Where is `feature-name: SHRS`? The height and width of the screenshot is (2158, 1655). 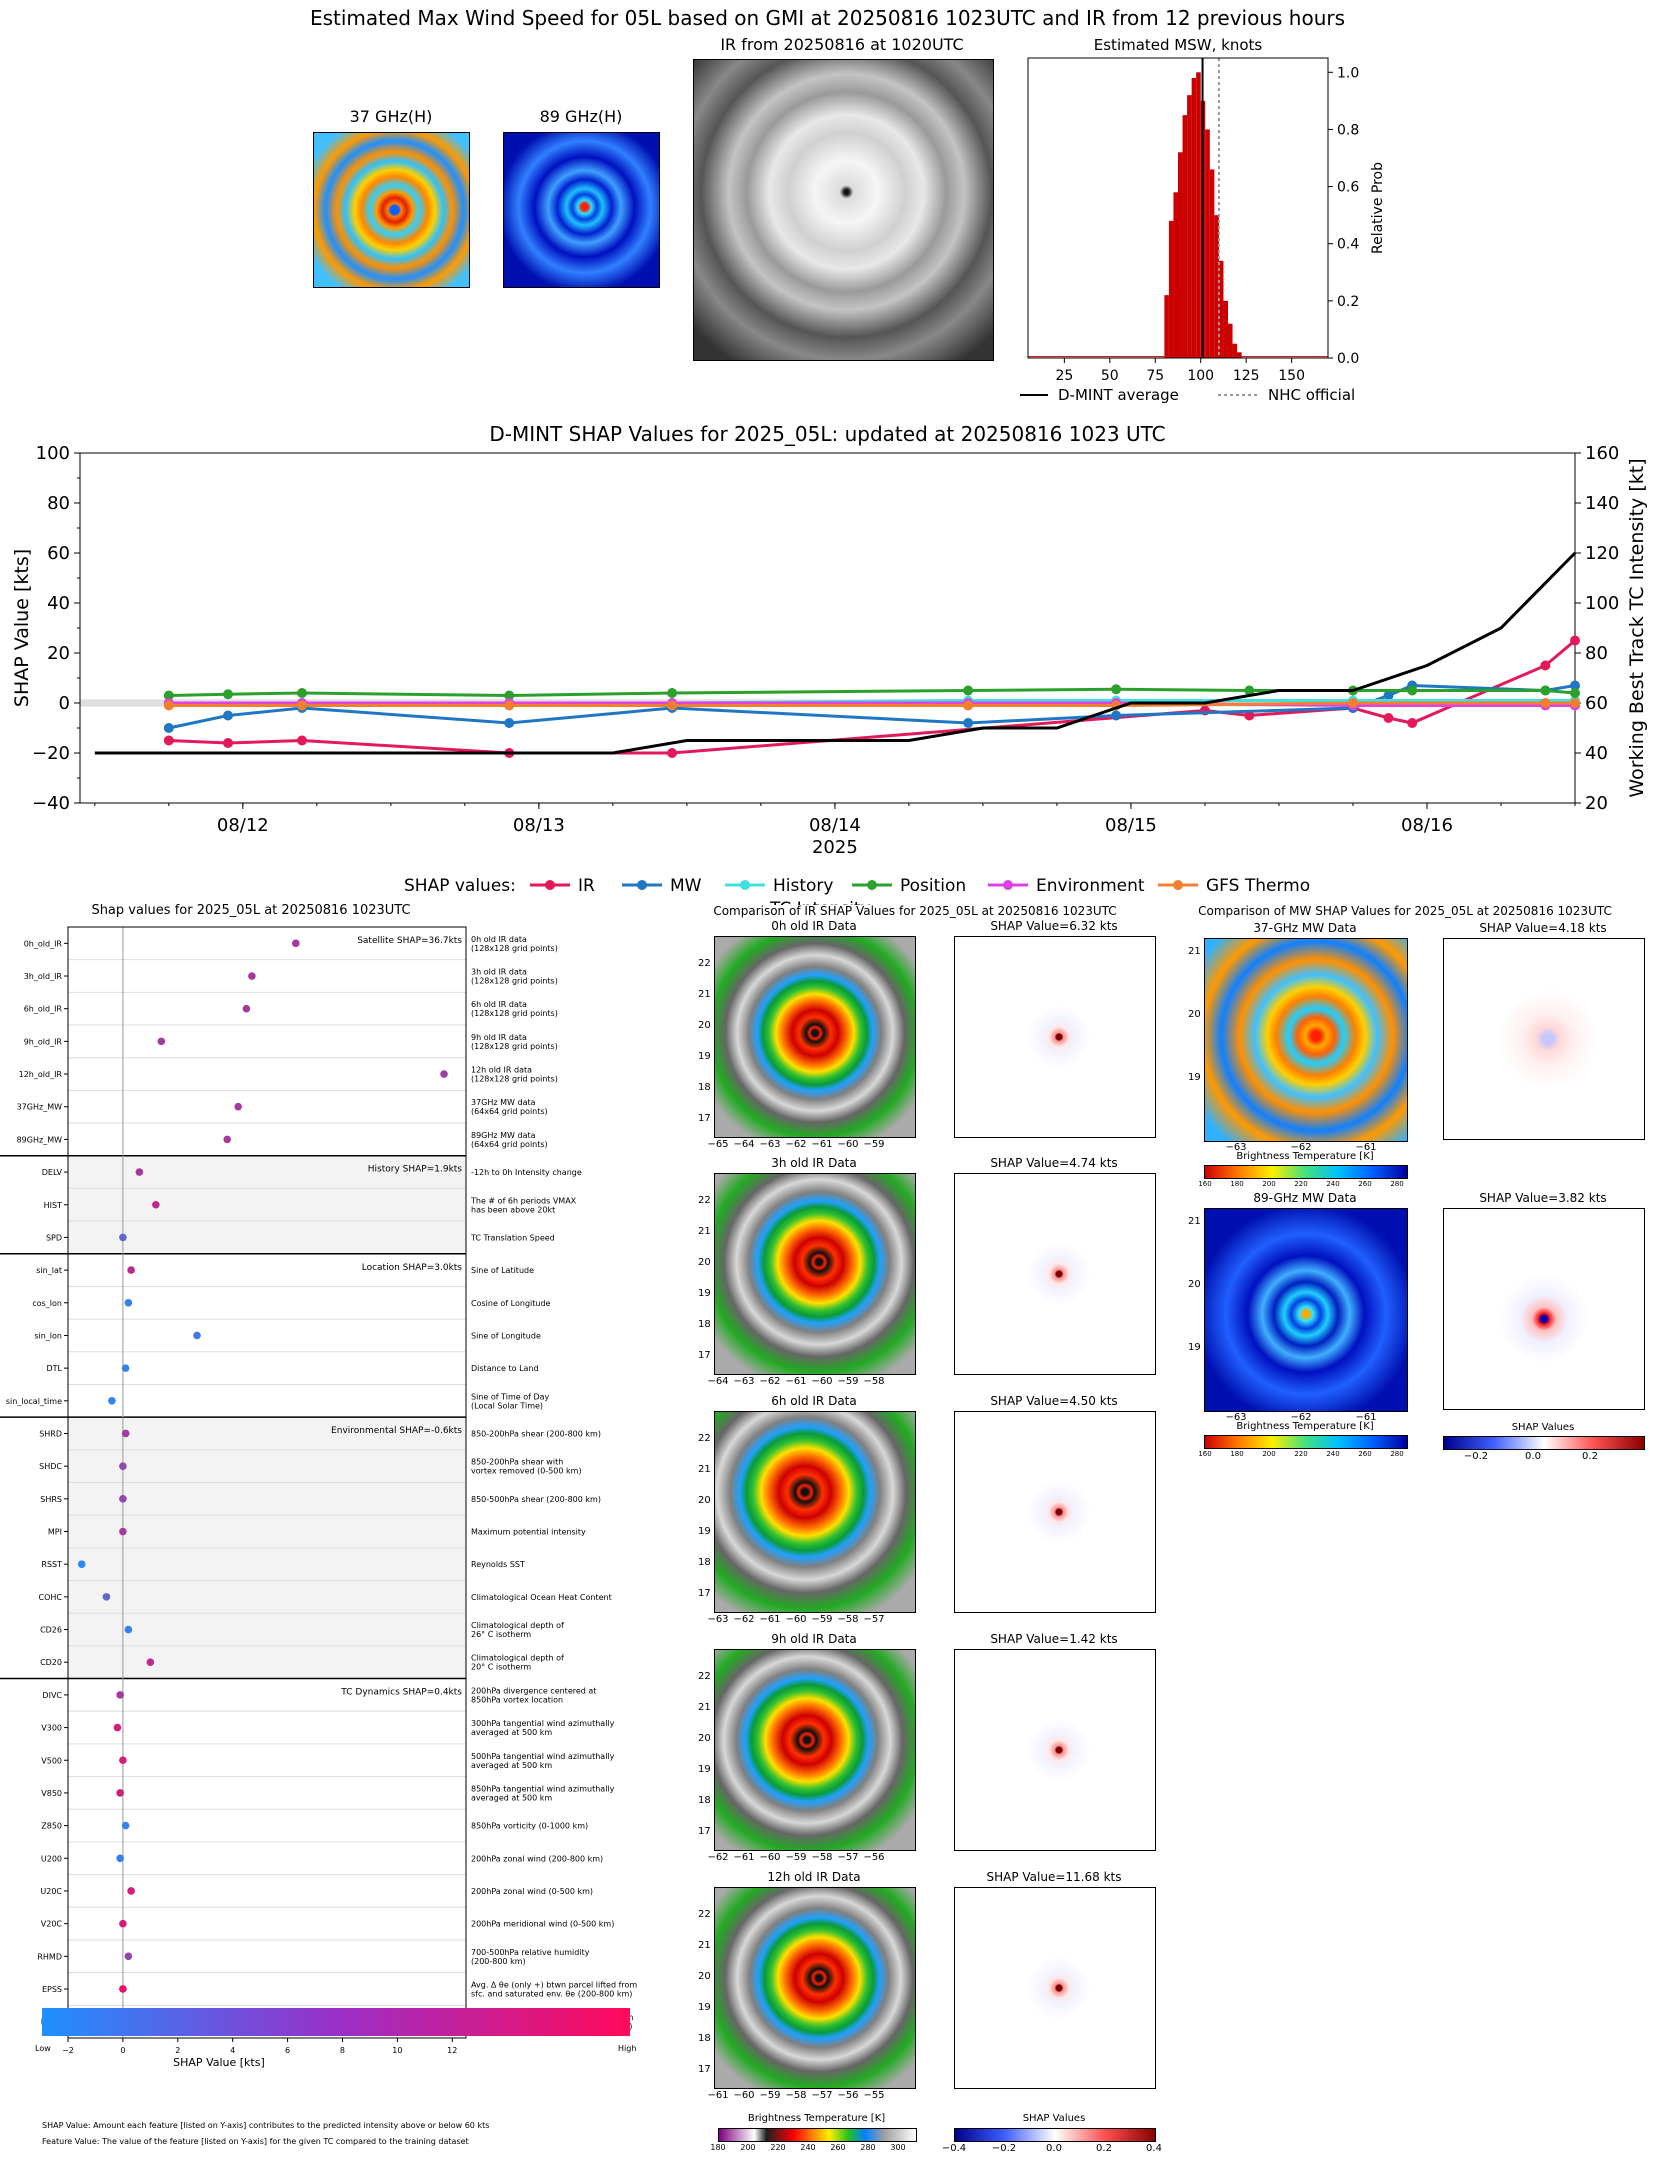
feature-name: SHRS is located at coordinates (51, 1499).